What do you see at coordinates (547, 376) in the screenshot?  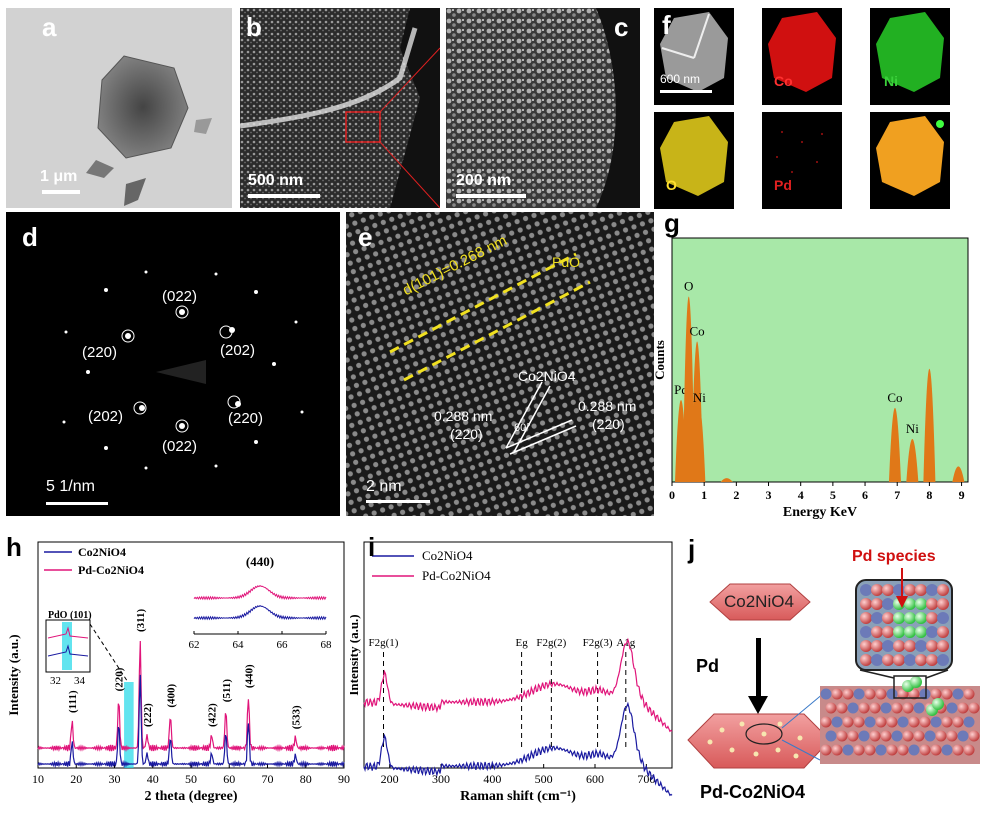 I see `phase-label: Co2NiO4` at bounding box center [547, 376].